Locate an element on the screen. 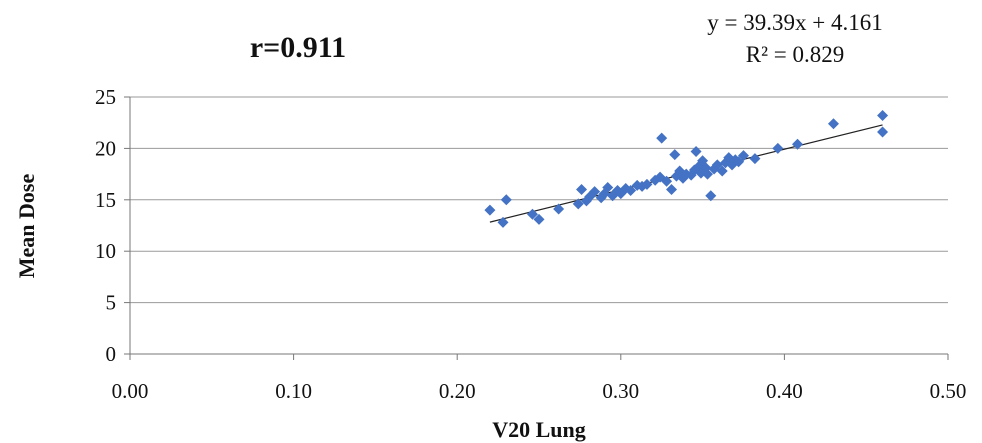 Image resolution: width=982 pixels, height=443 pixels. trendline-equation: y = 39.39x + 4.161 is located at coordinates (794, 22).